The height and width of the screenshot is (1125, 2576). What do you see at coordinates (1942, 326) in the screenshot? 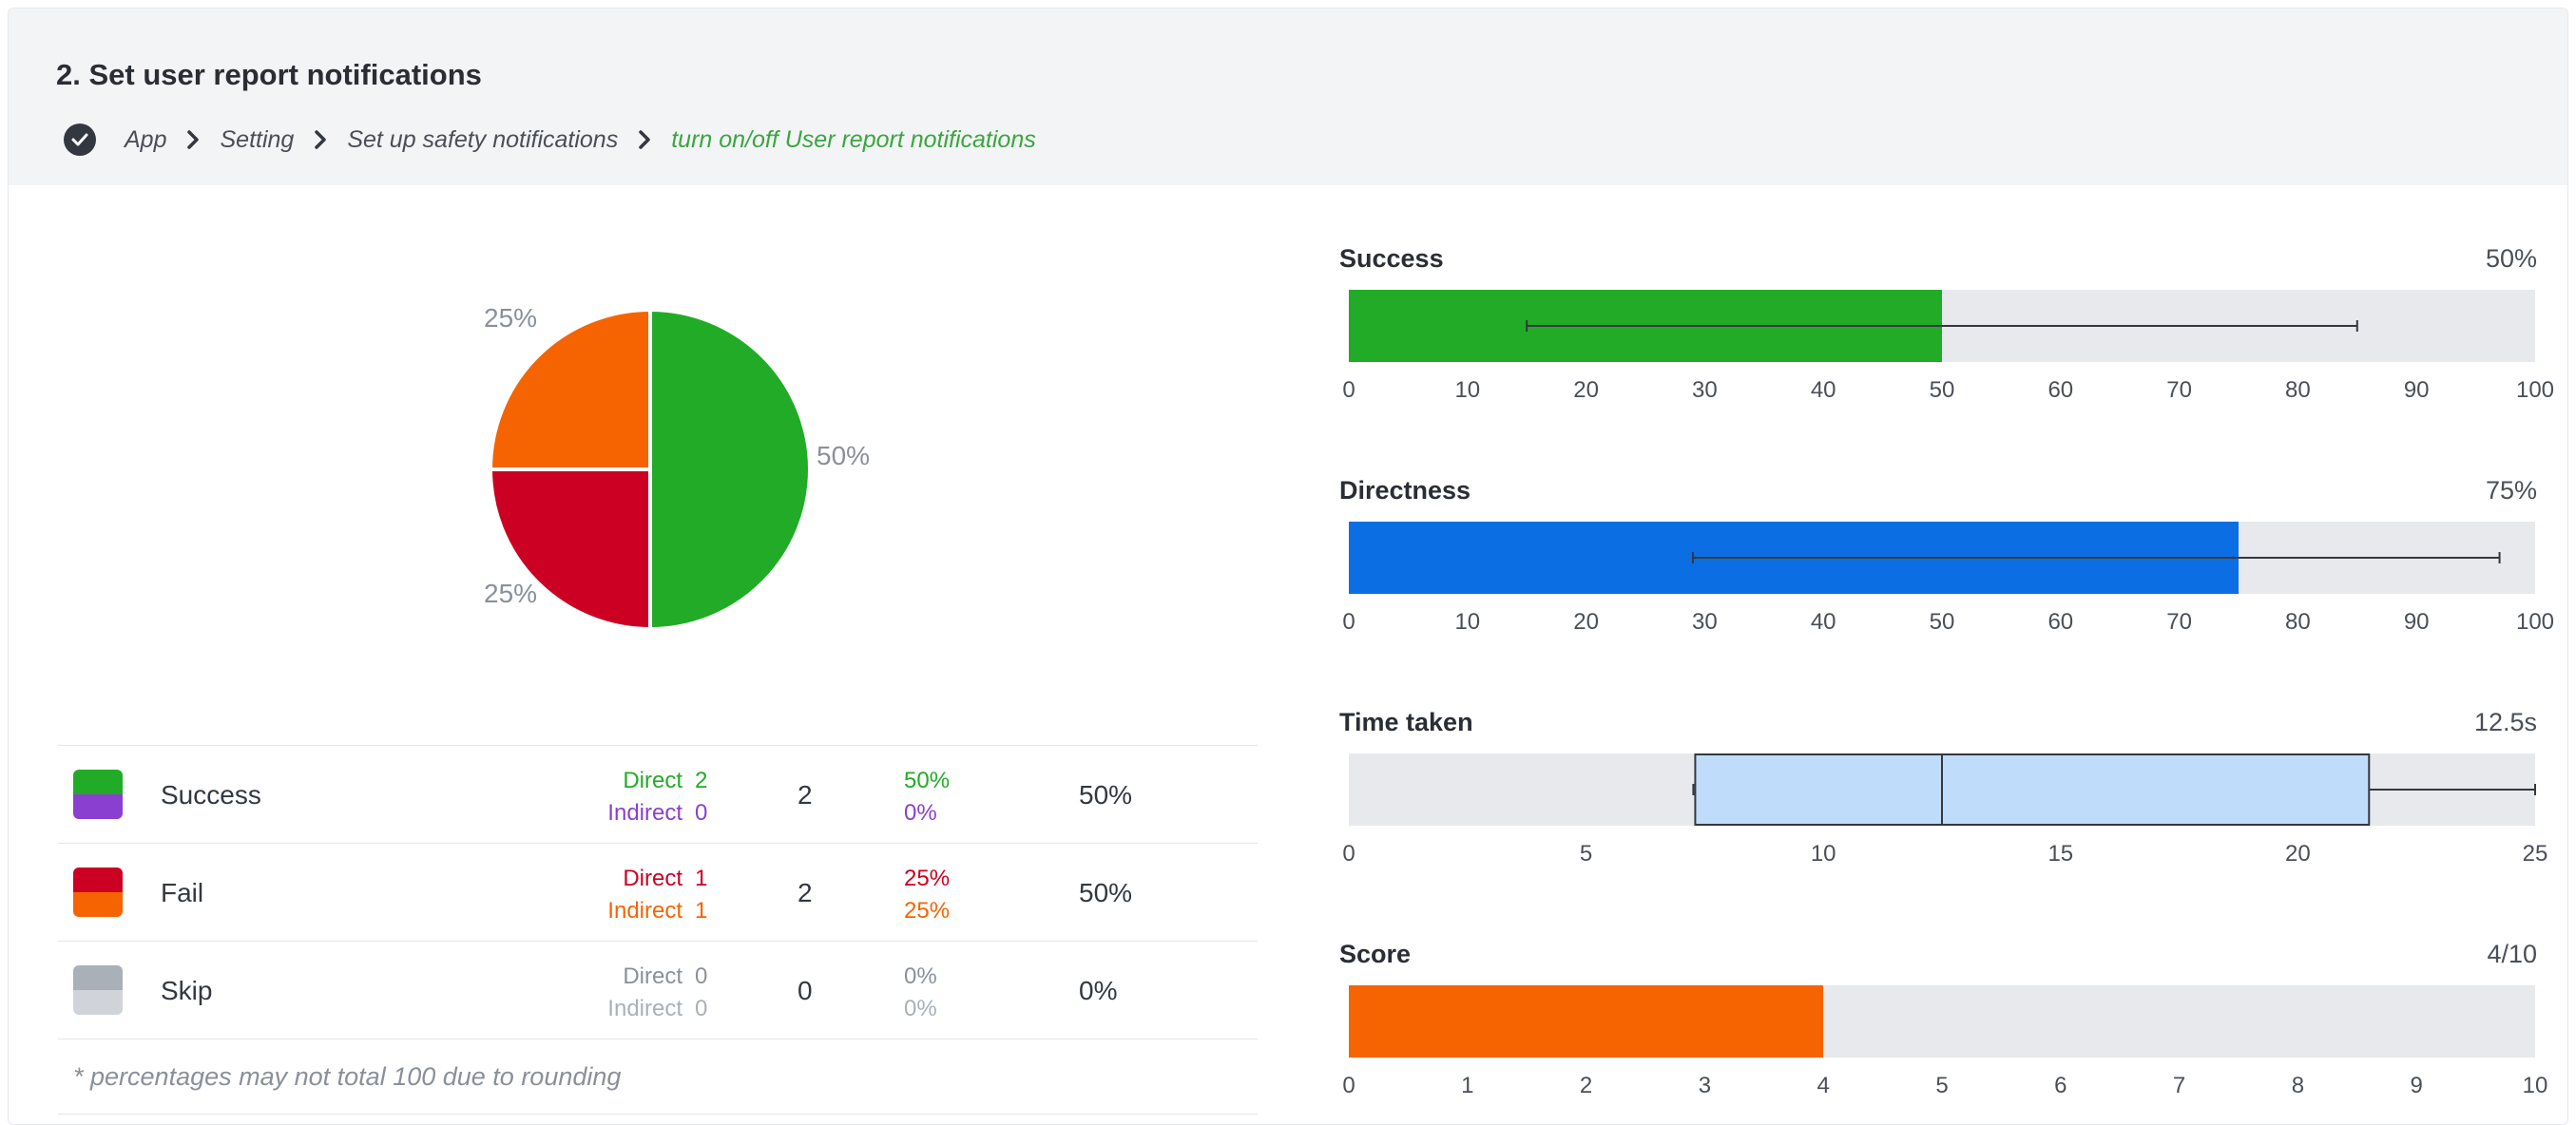
I see `success-error-bar` at bounding box center [1942, 326].